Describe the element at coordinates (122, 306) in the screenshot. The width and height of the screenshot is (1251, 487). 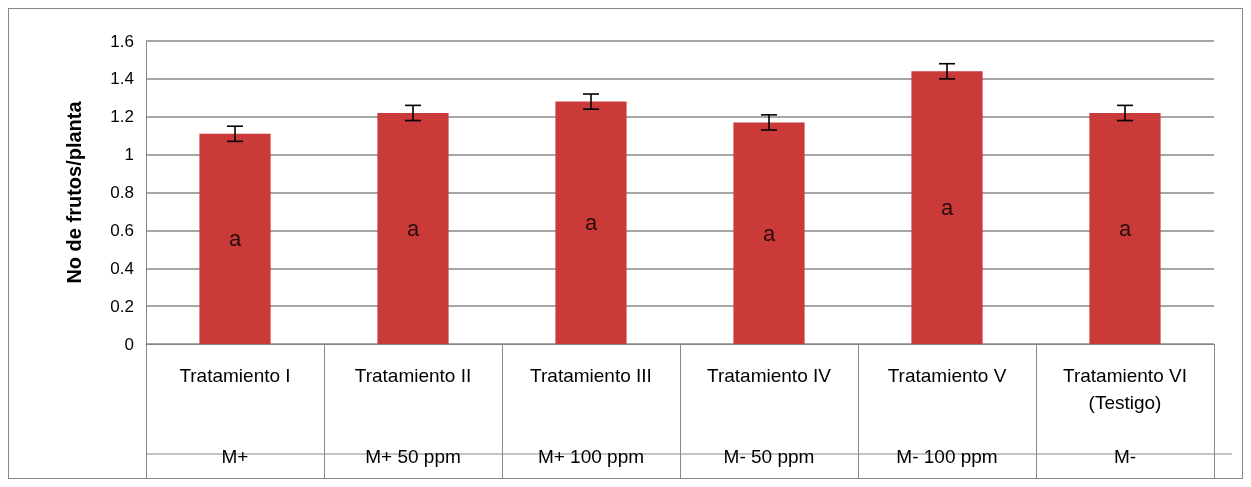
I see `y-tick-label: 0.2` at that location.